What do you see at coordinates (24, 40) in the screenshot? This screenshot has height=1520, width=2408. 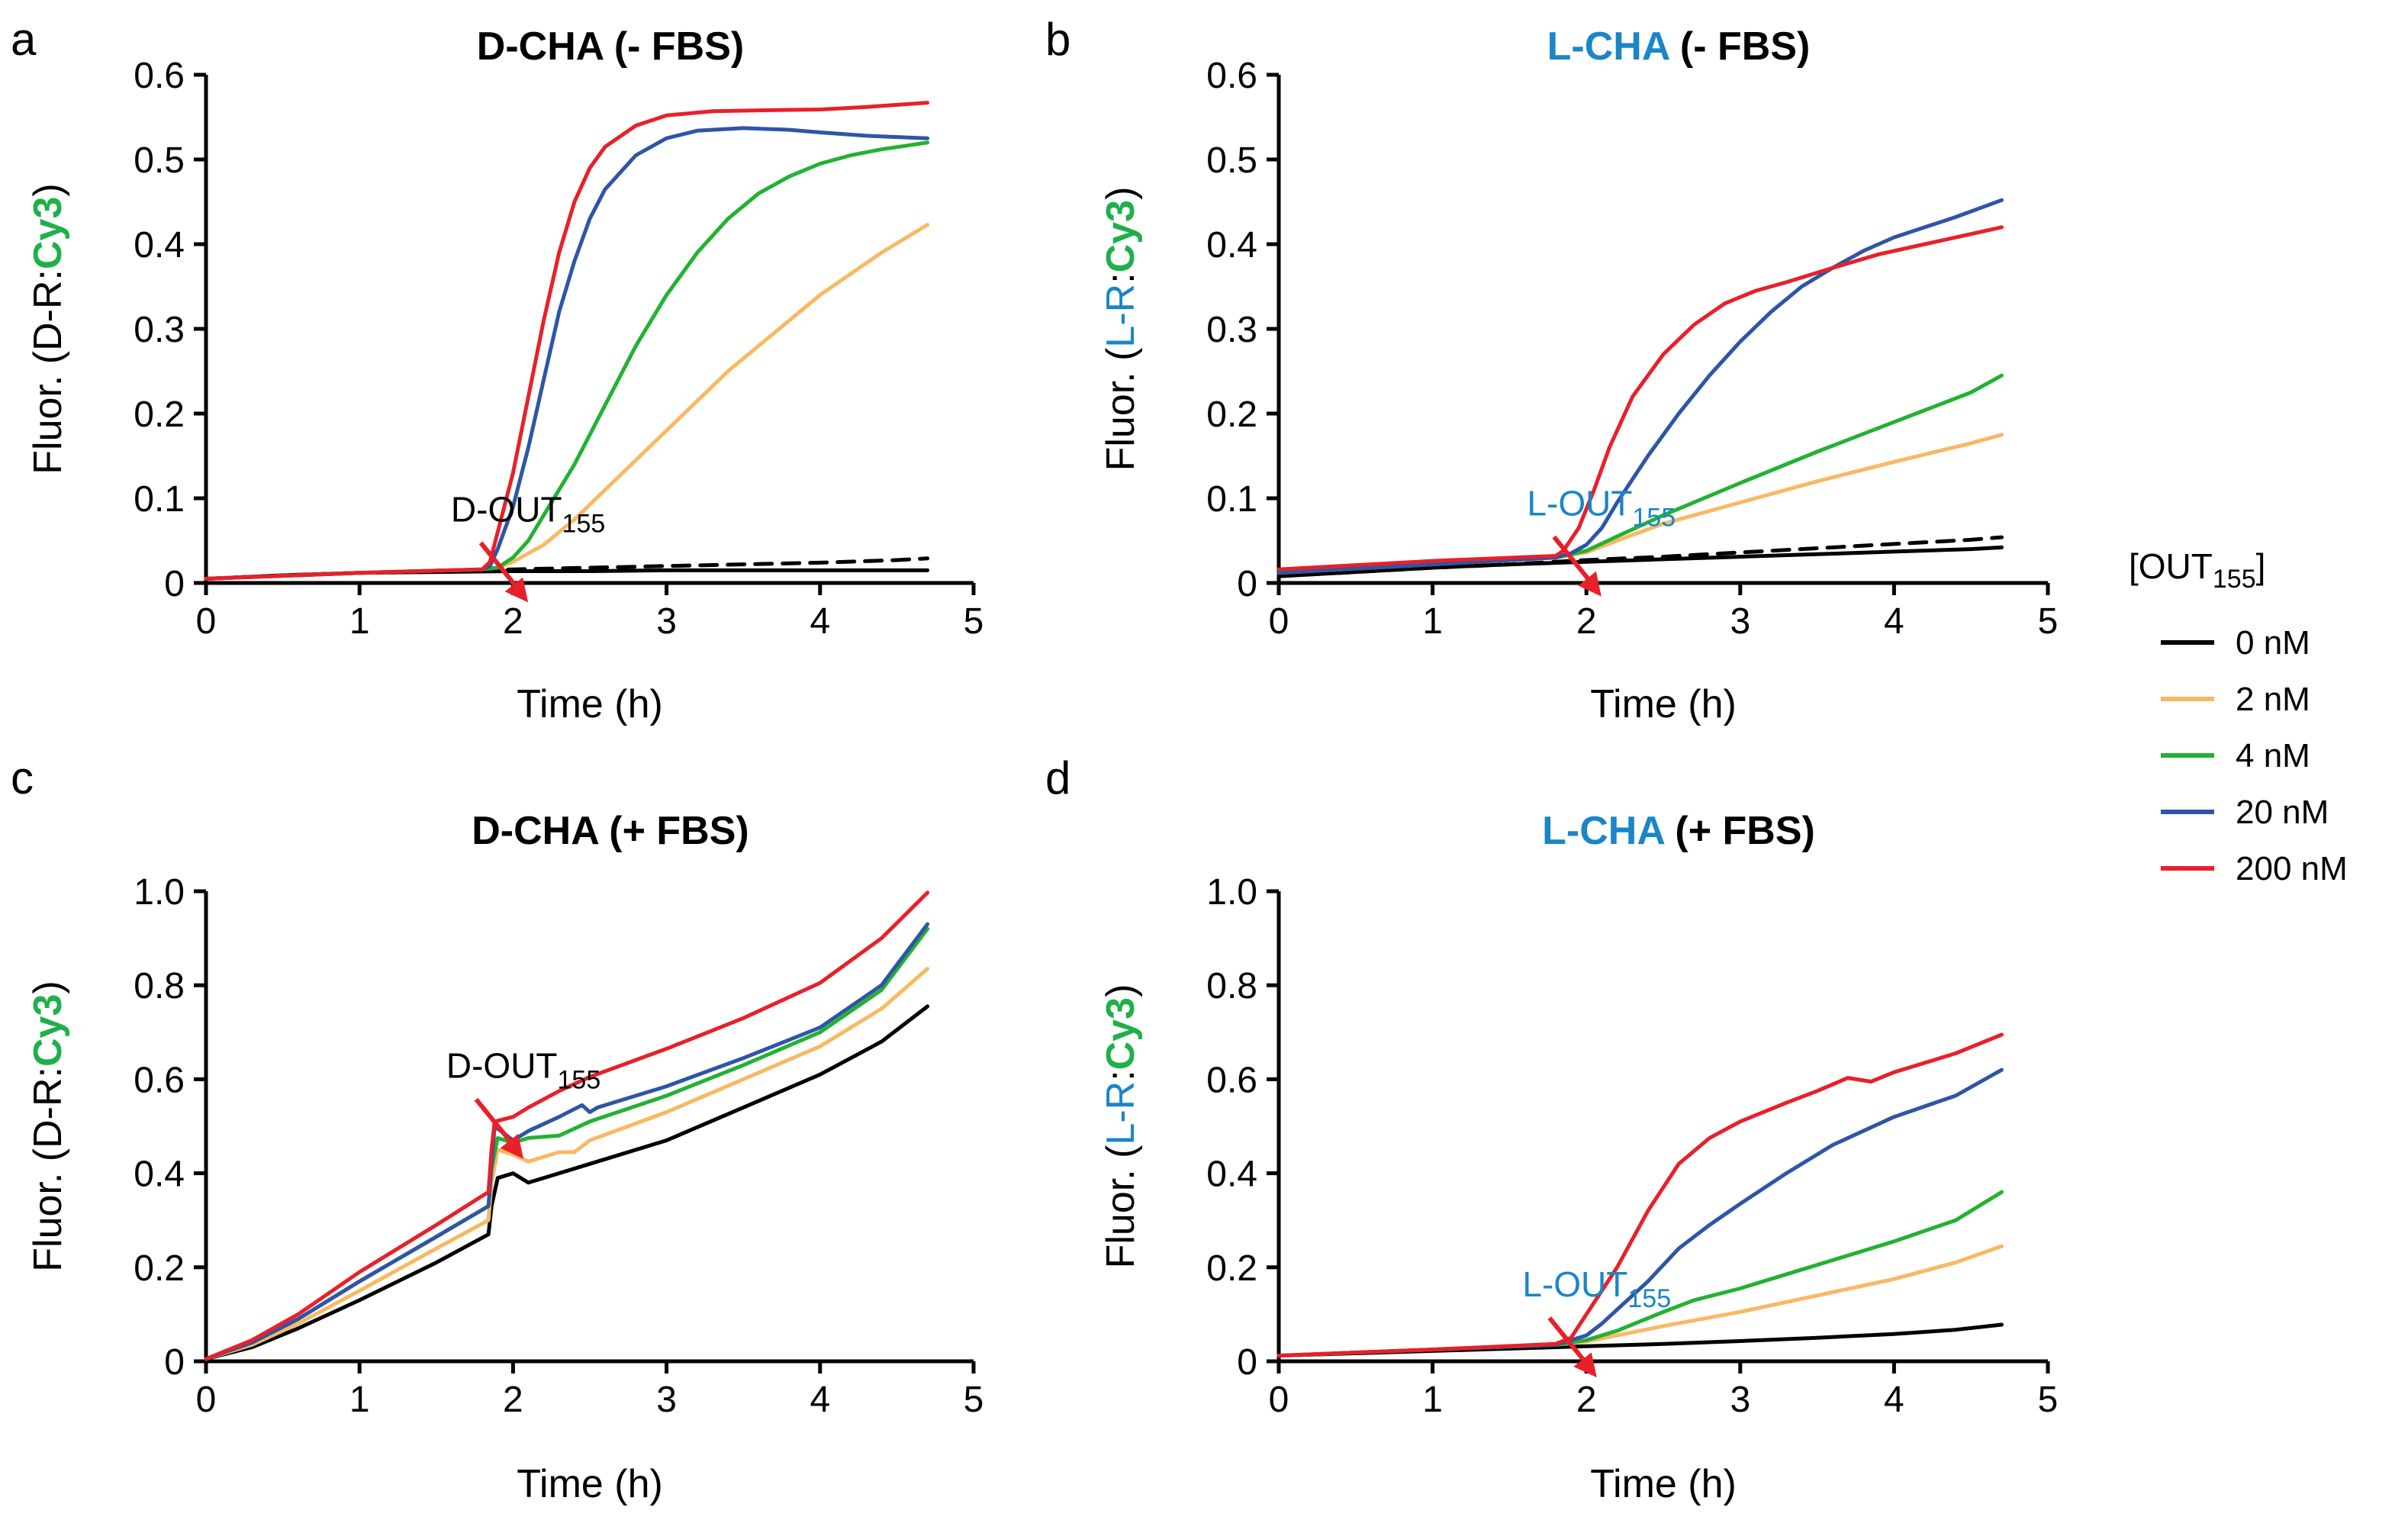 I see `panel-letter: a` at bounding box center [24, 40].